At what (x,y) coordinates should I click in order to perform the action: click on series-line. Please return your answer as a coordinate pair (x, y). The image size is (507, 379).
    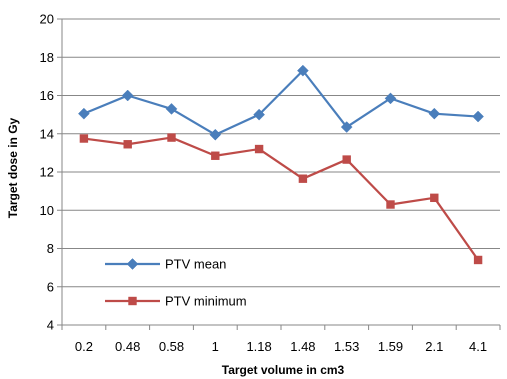
    Looking at the image, I should click on (281, 102).